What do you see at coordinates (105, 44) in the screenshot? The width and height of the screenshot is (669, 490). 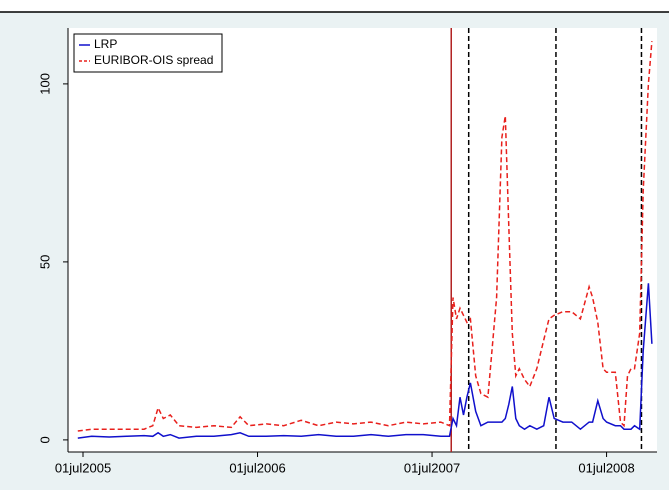 I see `legend-label: LRP` at bounding box center [105, 44].